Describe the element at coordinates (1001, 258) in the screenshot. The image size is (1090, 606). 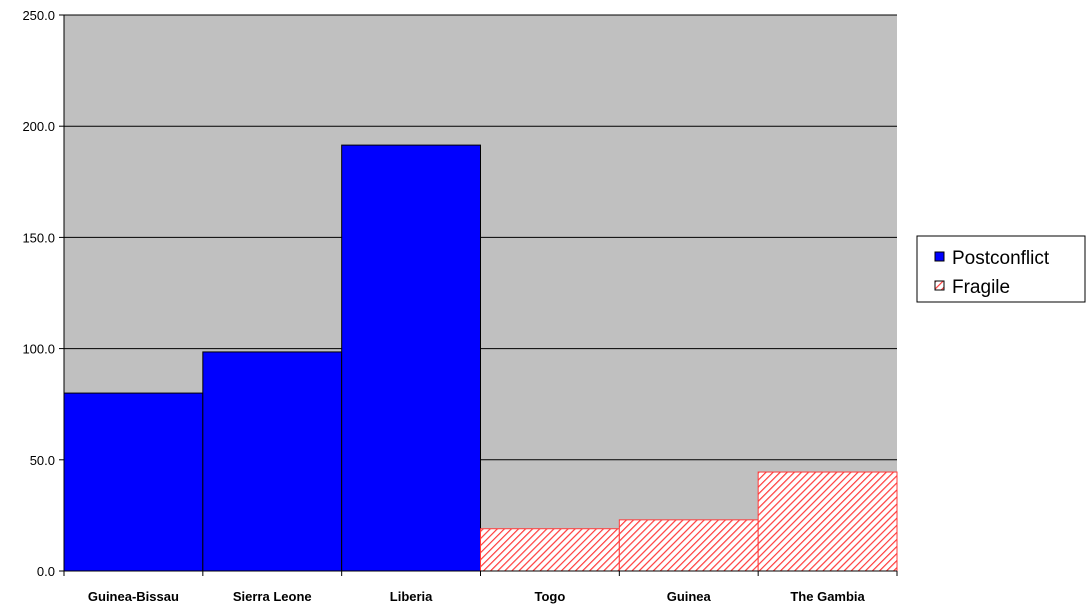
I see `legend-label-postconflict: Postconflict` at that location.